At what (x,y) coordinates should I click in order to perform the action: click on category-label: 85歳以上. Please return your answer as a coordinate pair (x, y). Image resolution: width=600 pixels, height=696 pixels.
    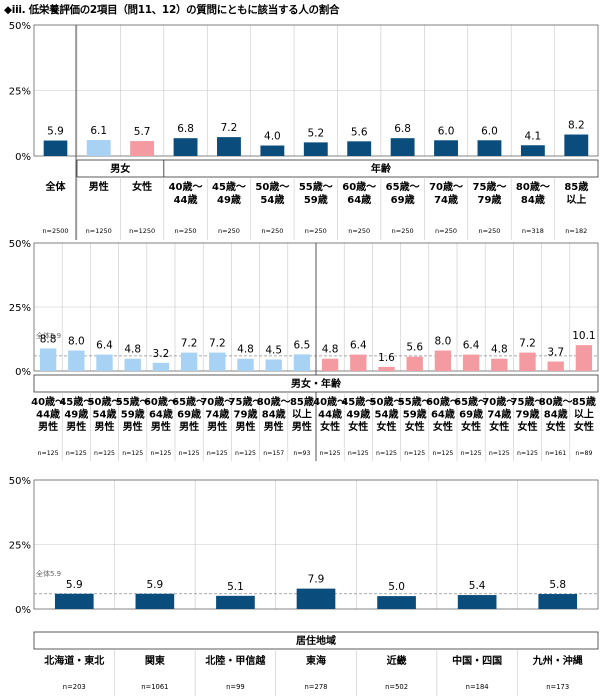
    Looking at the image, I should click on (576, 193).